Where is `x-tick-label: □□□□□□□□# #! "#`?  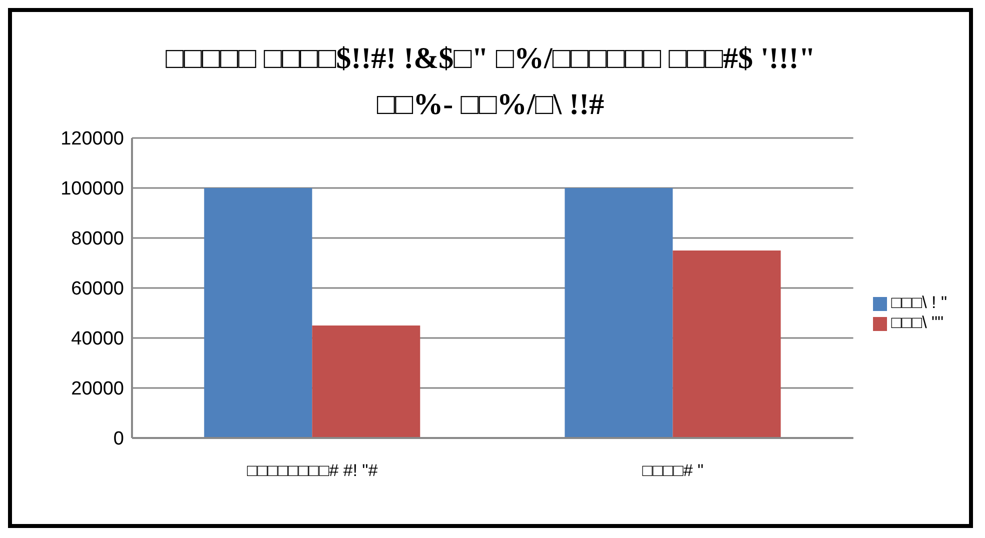 x-tick-label: □□□□□□□□# #! "# is located at coordinates (312, 470).